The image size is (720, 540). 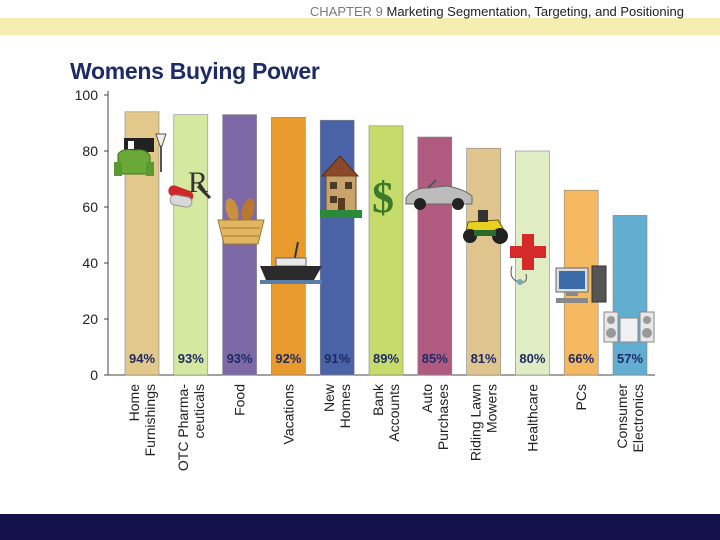 I want to click on x-tick-label: Auto Purchases, so click(x=435, y=417).